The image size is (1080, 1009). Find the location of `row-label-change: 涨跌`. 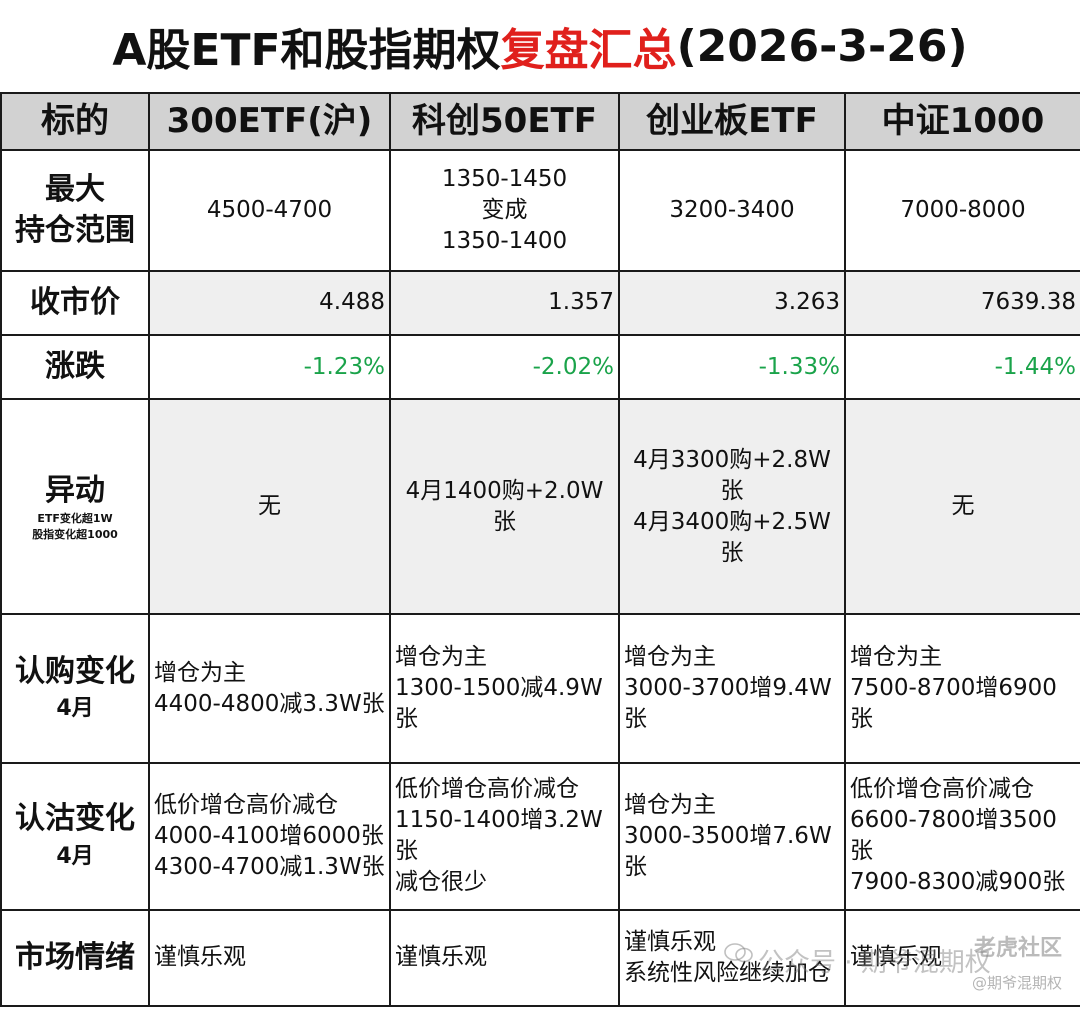

row-label-change: 涨跌 is located at coordinates (75, 367).